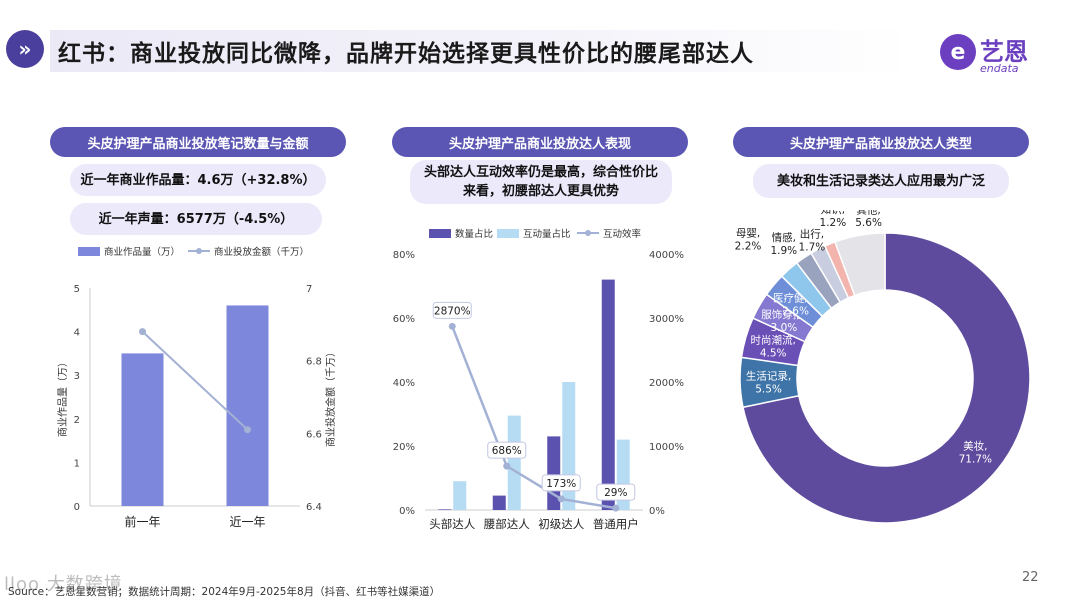 This screenshot has height=608, width=1080. Describe the element at coordinates (404, 383) in the screenshot. I see `y-tick-label: 40%` at that location.